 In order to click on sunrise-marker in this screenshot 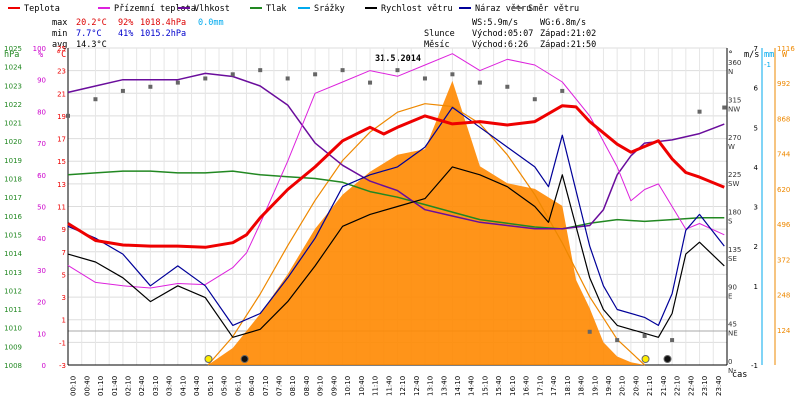, I will do `click(208, 359)`.